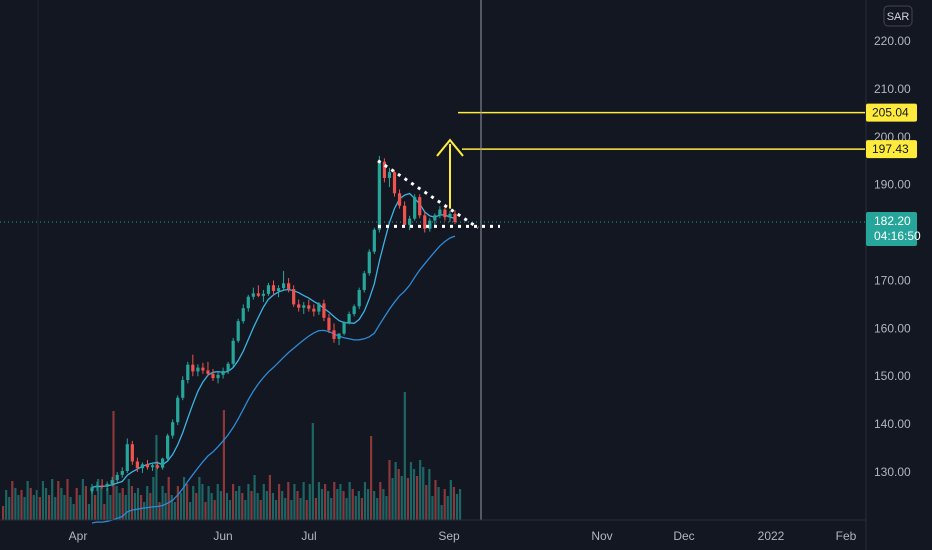 This screenshot has width=932, height=550. What do you see at coordinates (449, 536) in the screenshot?
I see `time-tick-label: Sep` at bounding box center [449, 536].